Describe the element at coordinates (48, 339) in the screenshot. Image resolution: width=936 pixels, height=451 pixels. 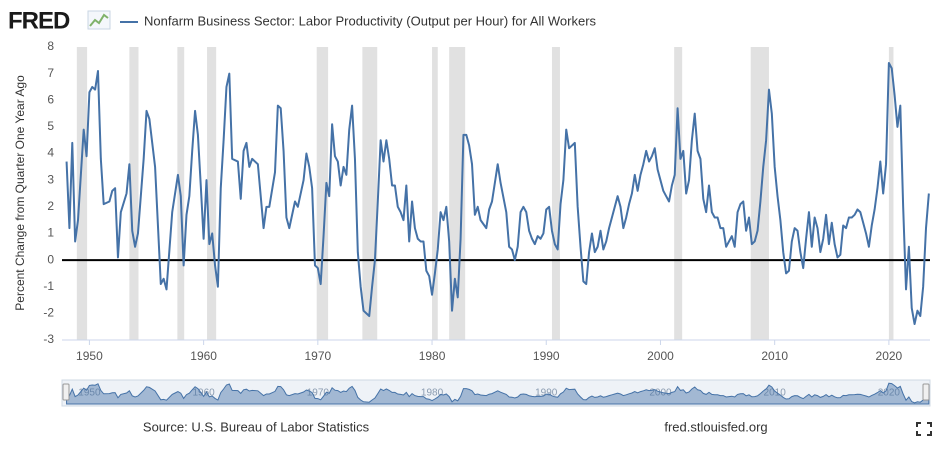
I see `y-tick-label: -3` at that location.